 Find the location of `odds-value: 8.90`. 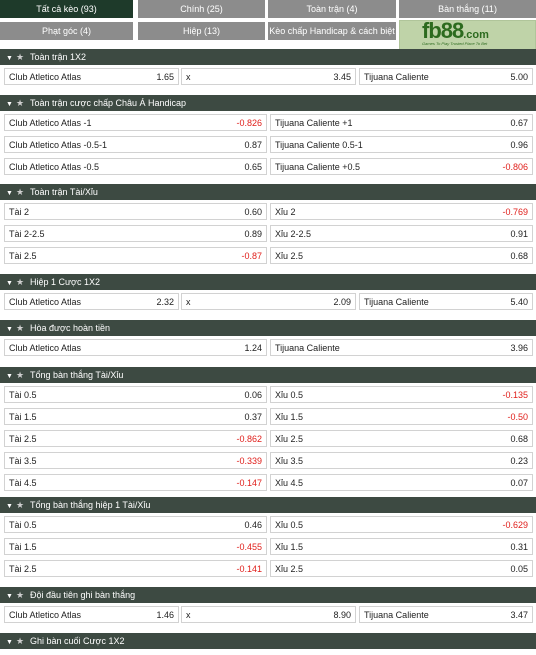

odds-value: 8.90 is located at coordinates (342, 615).